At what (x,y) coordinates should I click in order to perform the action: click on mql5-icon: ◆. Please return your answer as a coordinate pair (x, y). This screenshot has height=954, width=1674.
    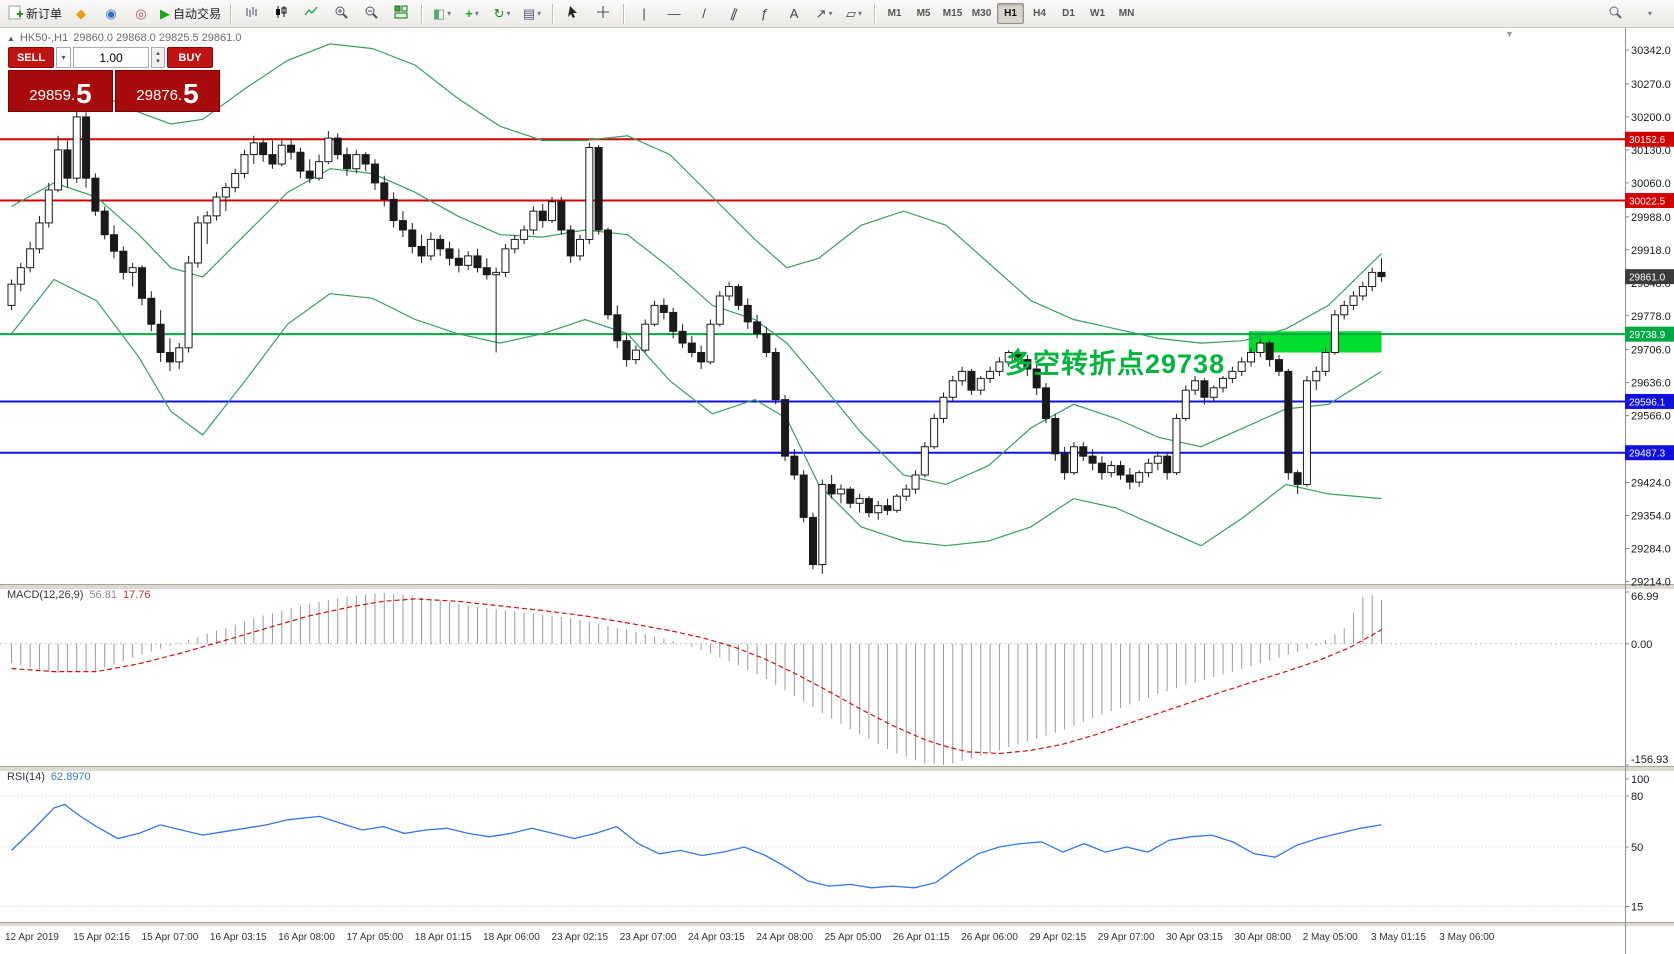
    Looking at the image, I should click on (81, 13).